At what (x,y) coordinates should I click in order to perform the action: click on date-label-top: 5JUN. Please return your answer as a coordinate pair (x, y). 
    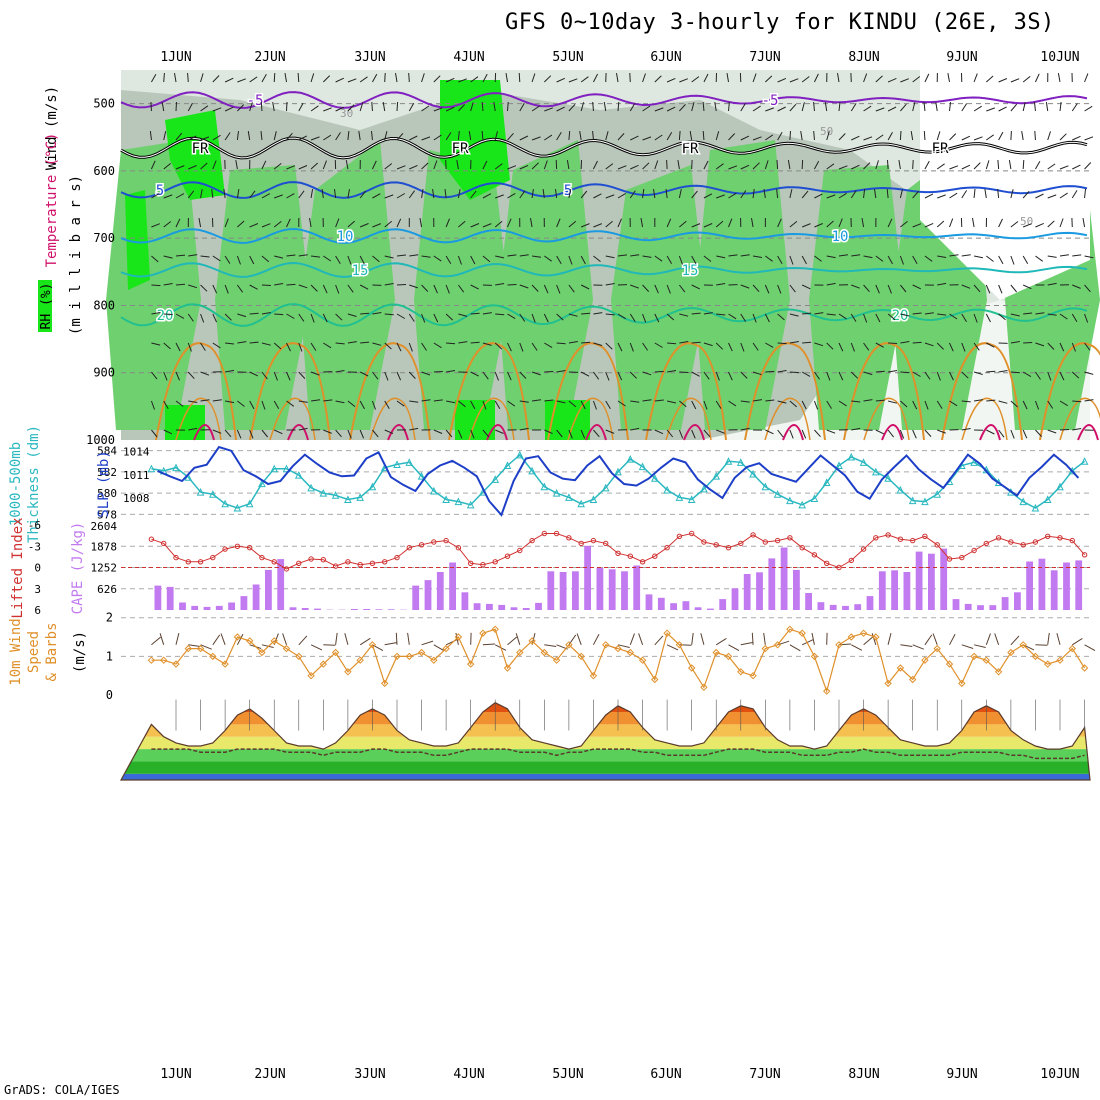
    Looking at the image, I should click on (567, 57).